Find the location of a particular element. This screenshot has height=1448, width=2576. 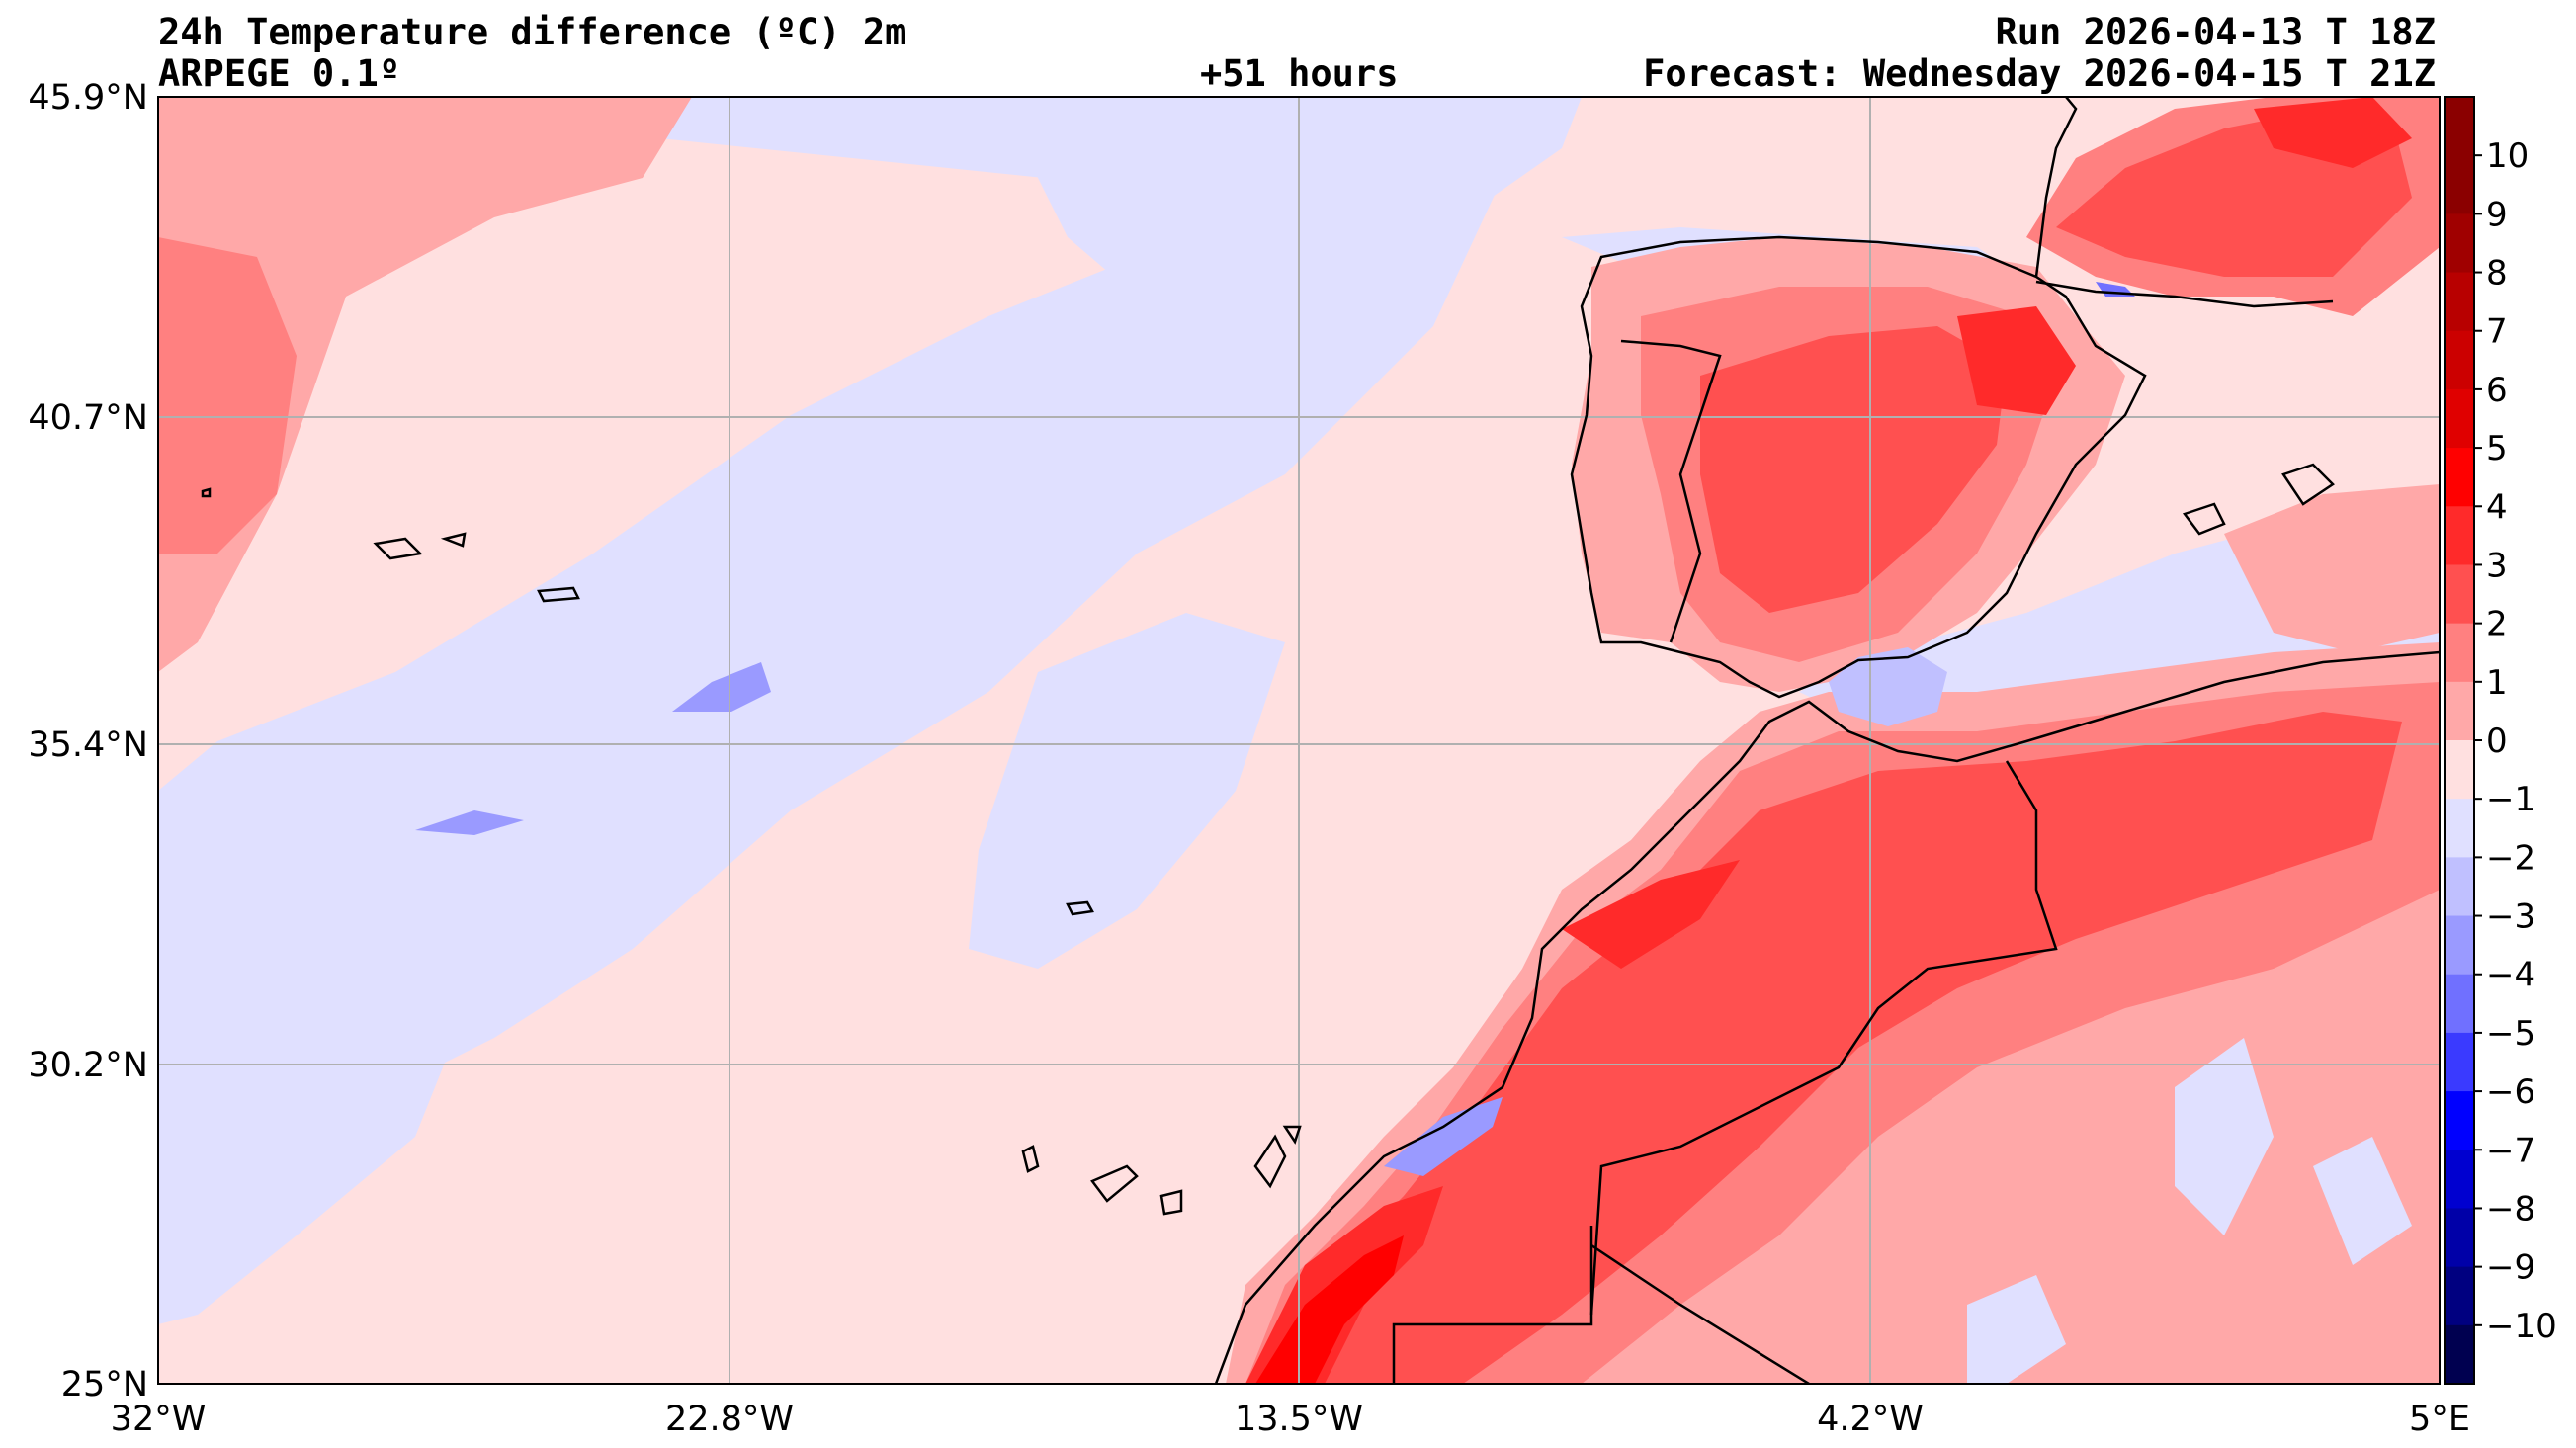

corsica-outline is located at coordinates (2308, 484).